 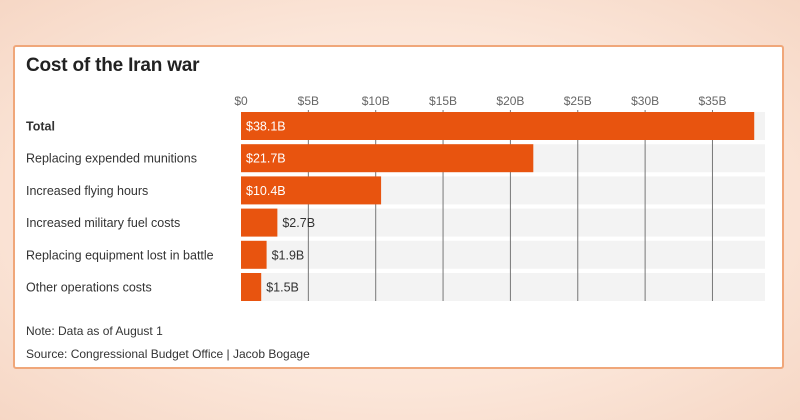 What do you see at coordinates (266, 159) in the screenshot?
I see `data-label: $21.7B` at bounding box center [266, 159].